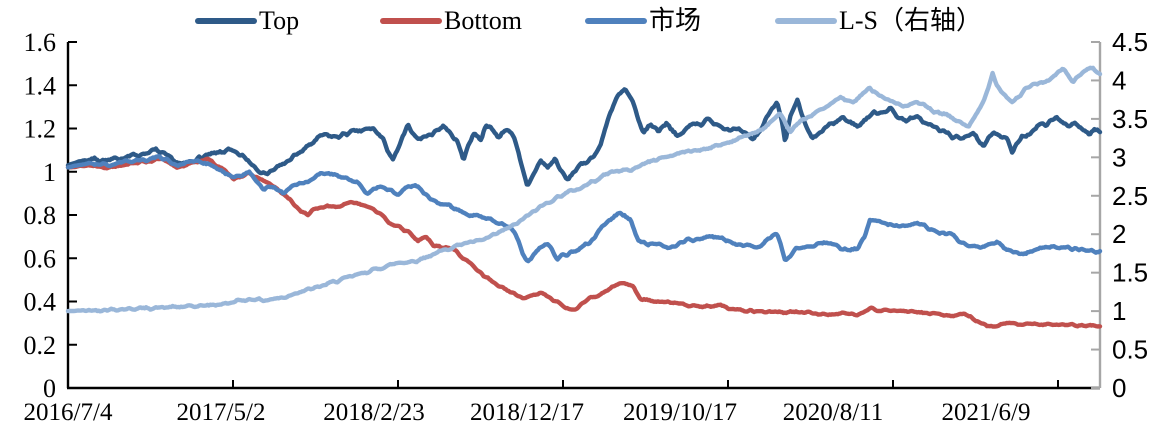 This screenshot has width=1167, height=438. Describe the element at coordinates (1119, 234) in the screenshot. I see `y-right-tick-label: 2` at that location.